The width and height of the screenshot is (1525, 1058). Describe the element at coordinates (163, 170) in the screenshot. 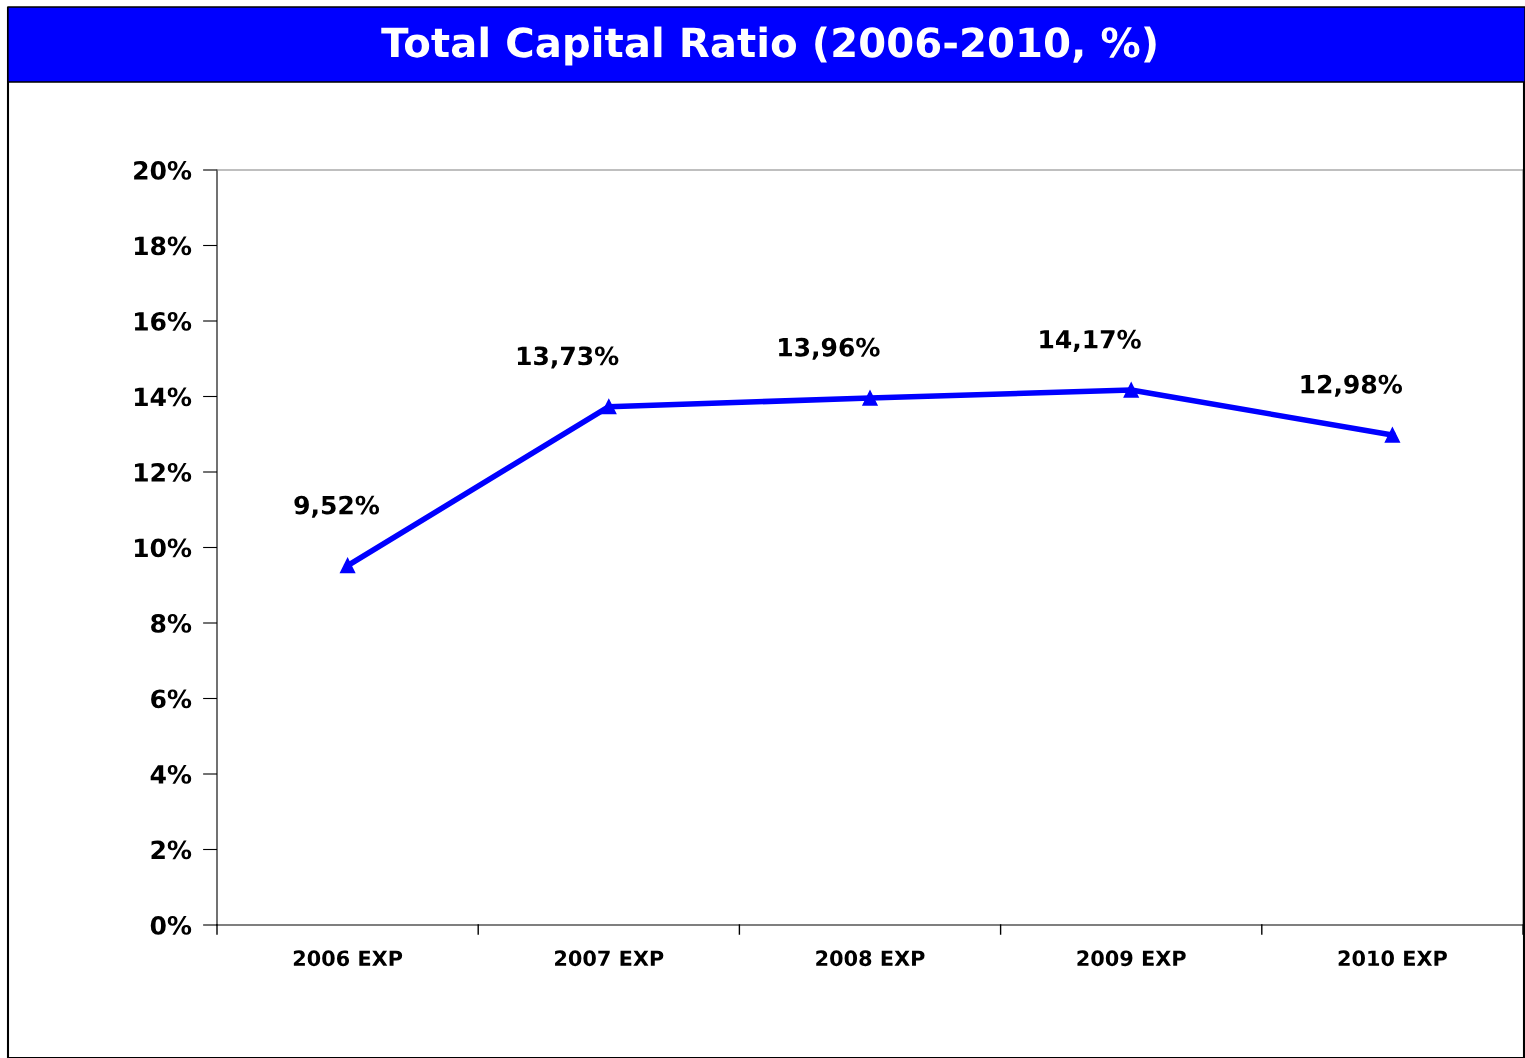

I see `y-tick-label: 20%` at that location.